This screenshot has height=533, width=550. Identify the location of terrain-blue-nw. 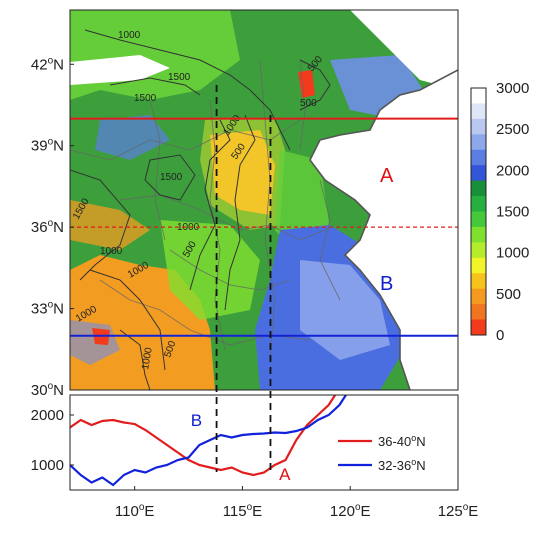
(132, 137).